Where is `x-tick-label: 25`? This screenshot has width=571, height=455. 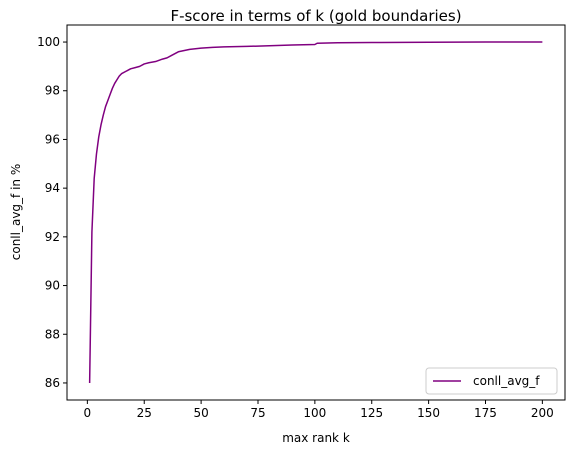 x-tick-label: 25 is located at coordinates (144, 413).